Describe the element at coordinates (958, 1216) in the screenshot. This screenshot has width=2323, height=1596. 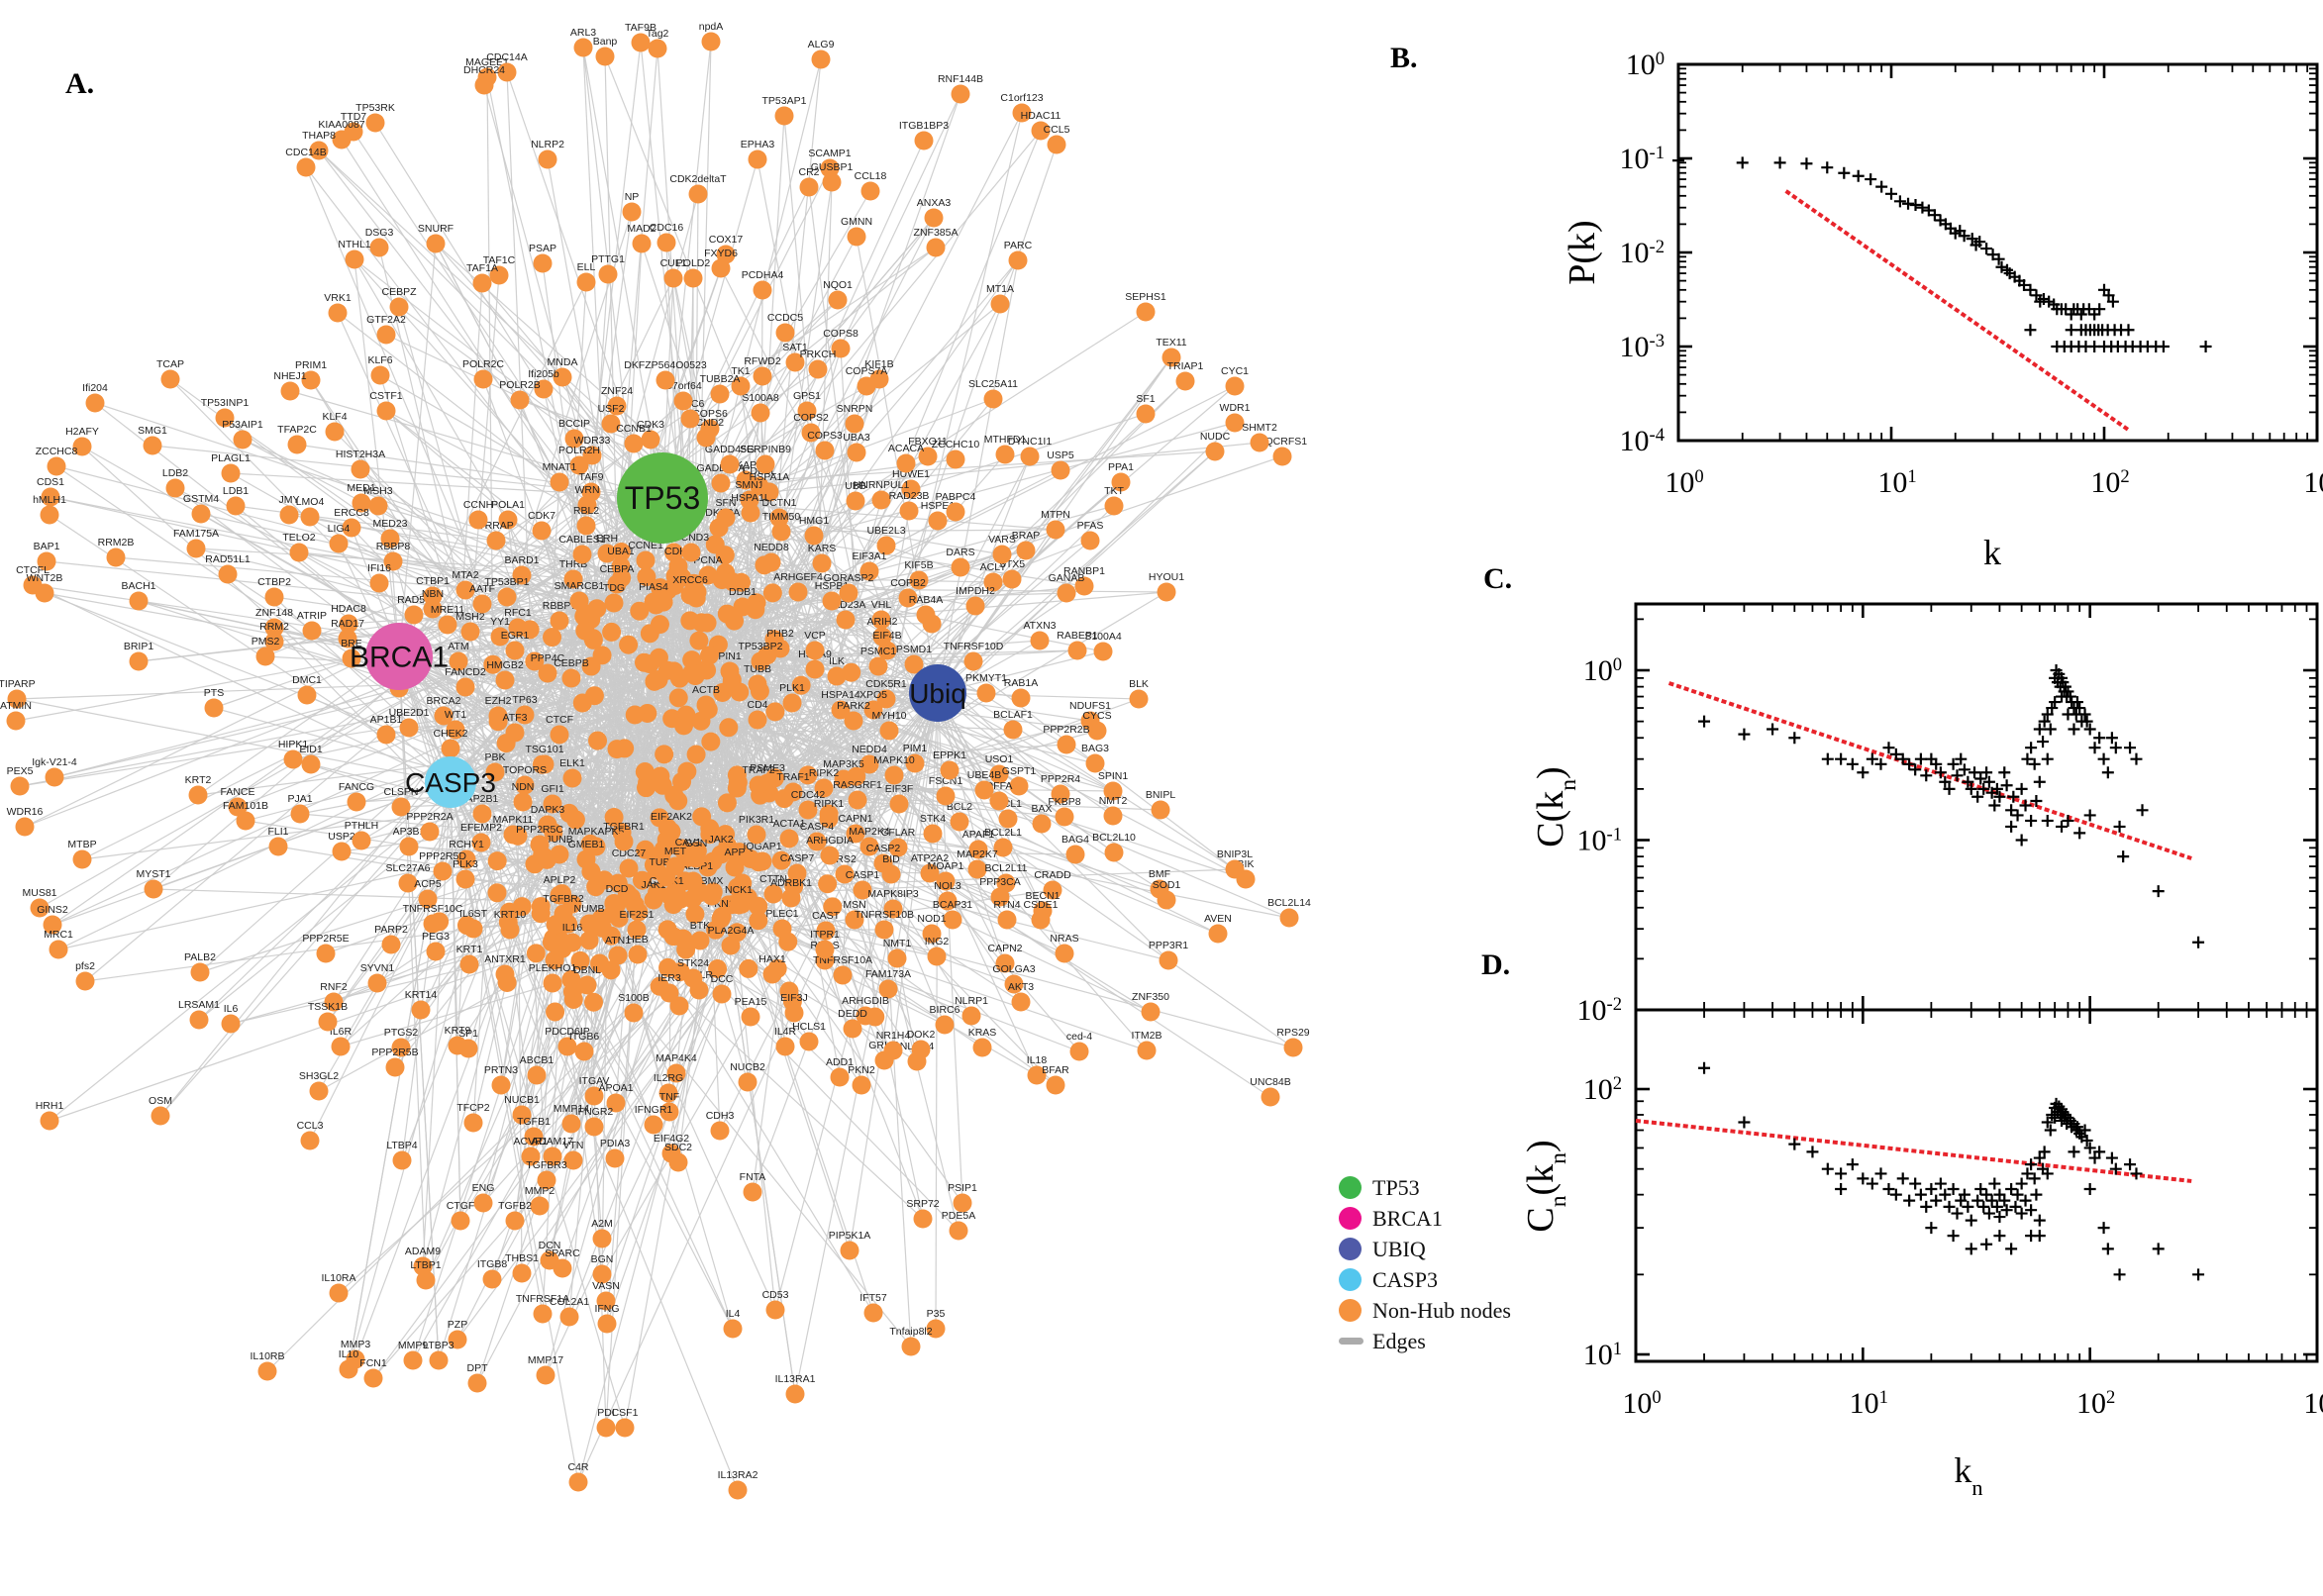
I see `network-node-label: PDE5A` at that location.